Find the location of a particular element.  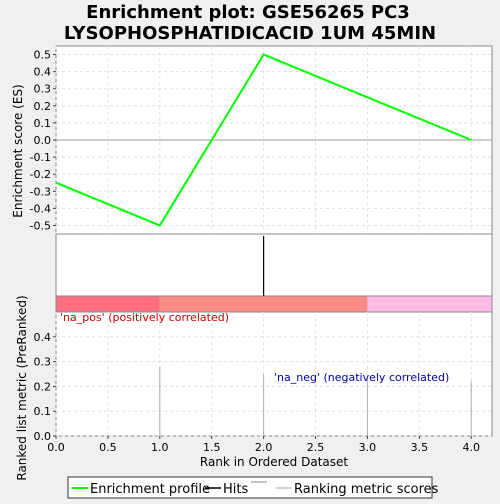

metric-y-tick-label: 0.2 is located at coordinates (43, 386).